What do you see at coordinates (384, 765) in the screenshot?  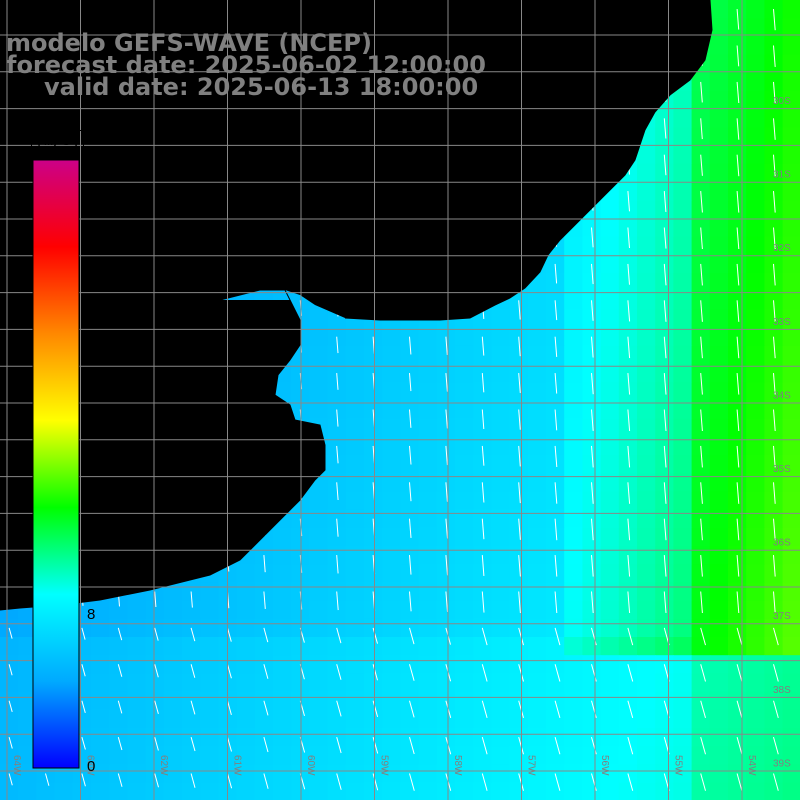 I see `longitude-labels: 64W 63W 62W 61W 60W 59W 58W 57W 56W 55W 54W` at bounding box center [384, 765].